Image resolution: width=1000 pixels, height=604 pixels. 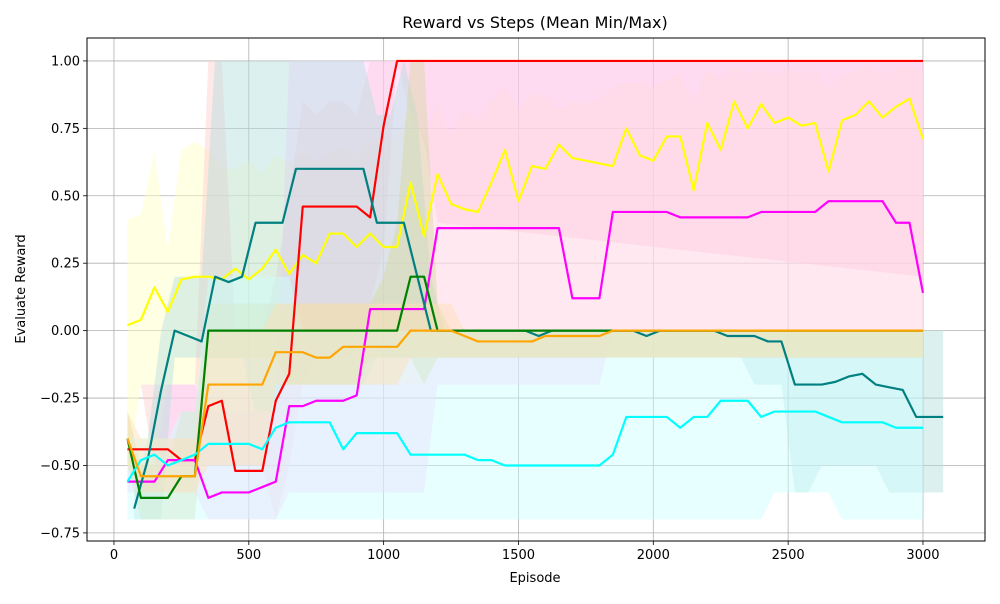 I want to click on x-tick-label: 1500, so click(x=518, y=555).